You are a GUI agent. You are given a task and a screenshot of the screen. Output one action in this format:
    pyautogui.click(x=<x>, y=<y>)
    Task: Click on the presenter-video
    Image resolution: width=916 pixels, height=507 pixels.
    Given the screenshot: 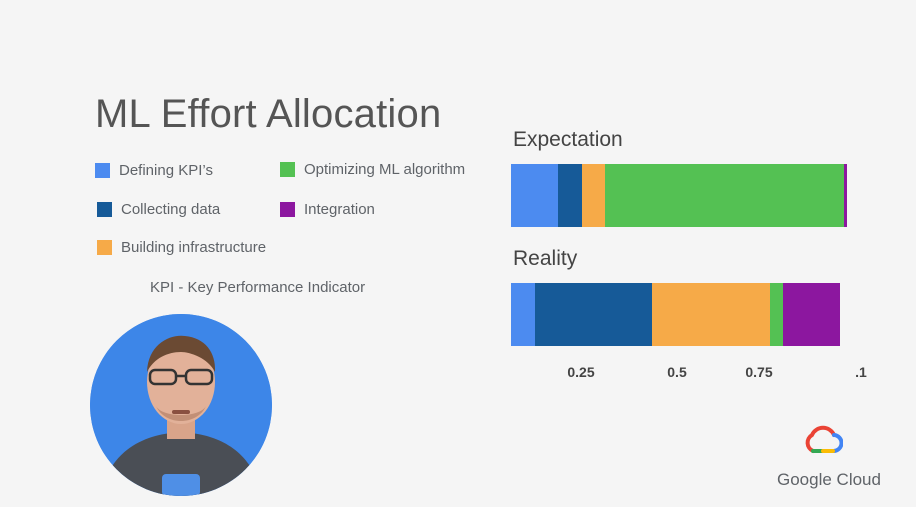 What is the action you would take?
    pyautogui.click(x=181, y=405)
    